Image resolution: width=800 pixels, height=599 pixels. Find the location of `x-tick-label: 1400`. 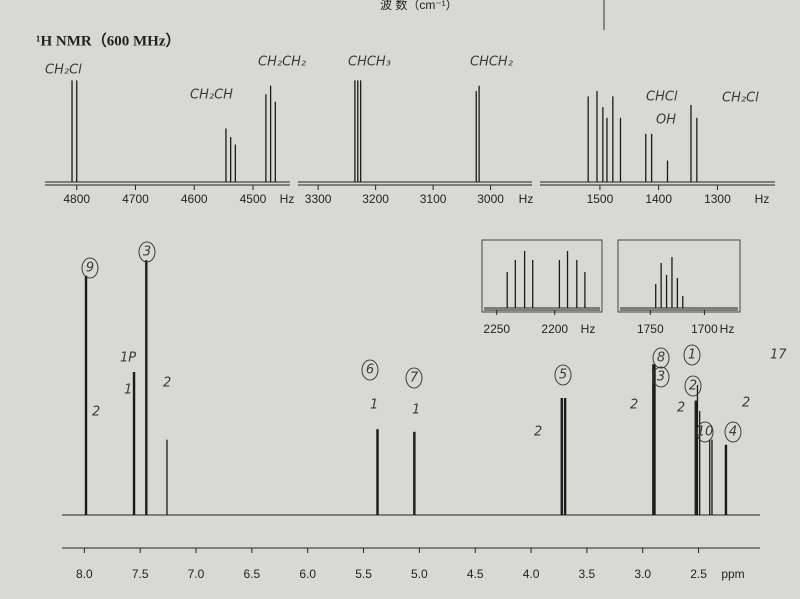

x-tick-label: 1400 is located at coordinates (658, 199).